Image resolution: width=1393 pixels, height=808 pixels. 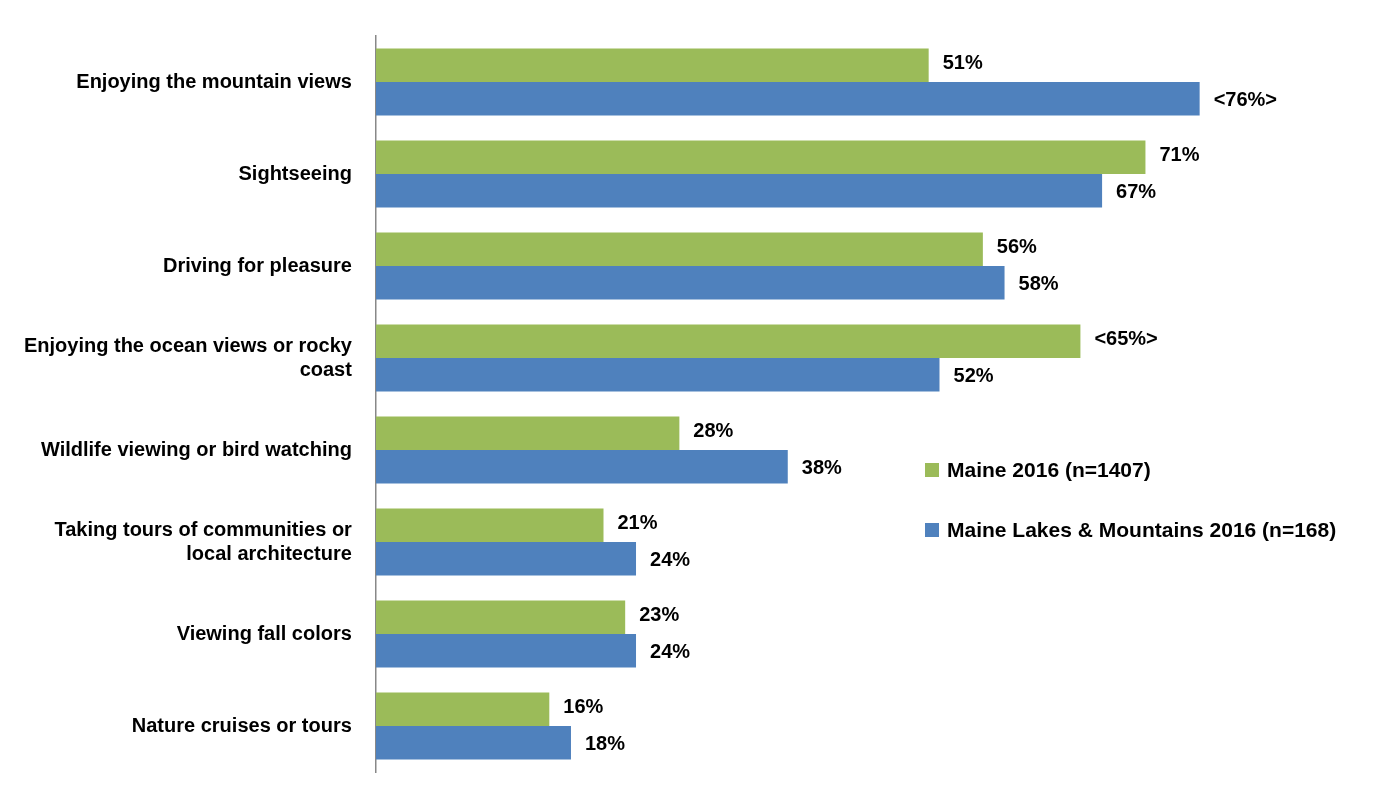 I want to click on data-label: <65%>, so click(x=1126, y=337).